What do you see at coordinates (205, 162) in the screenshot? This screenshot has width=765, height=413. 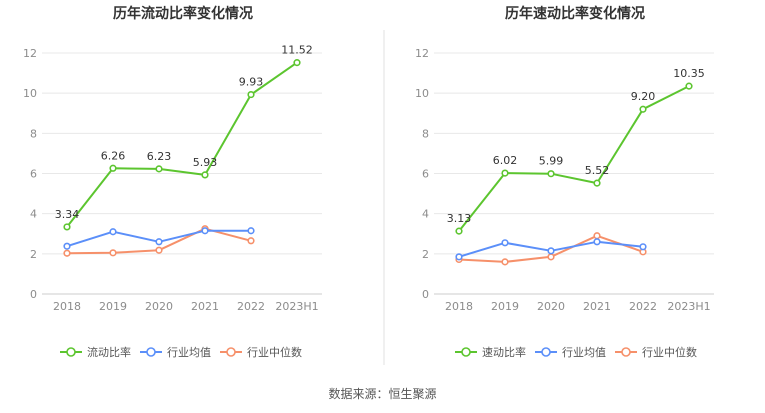 I see `data-label: 5.93` at bounding box center [205, 162].